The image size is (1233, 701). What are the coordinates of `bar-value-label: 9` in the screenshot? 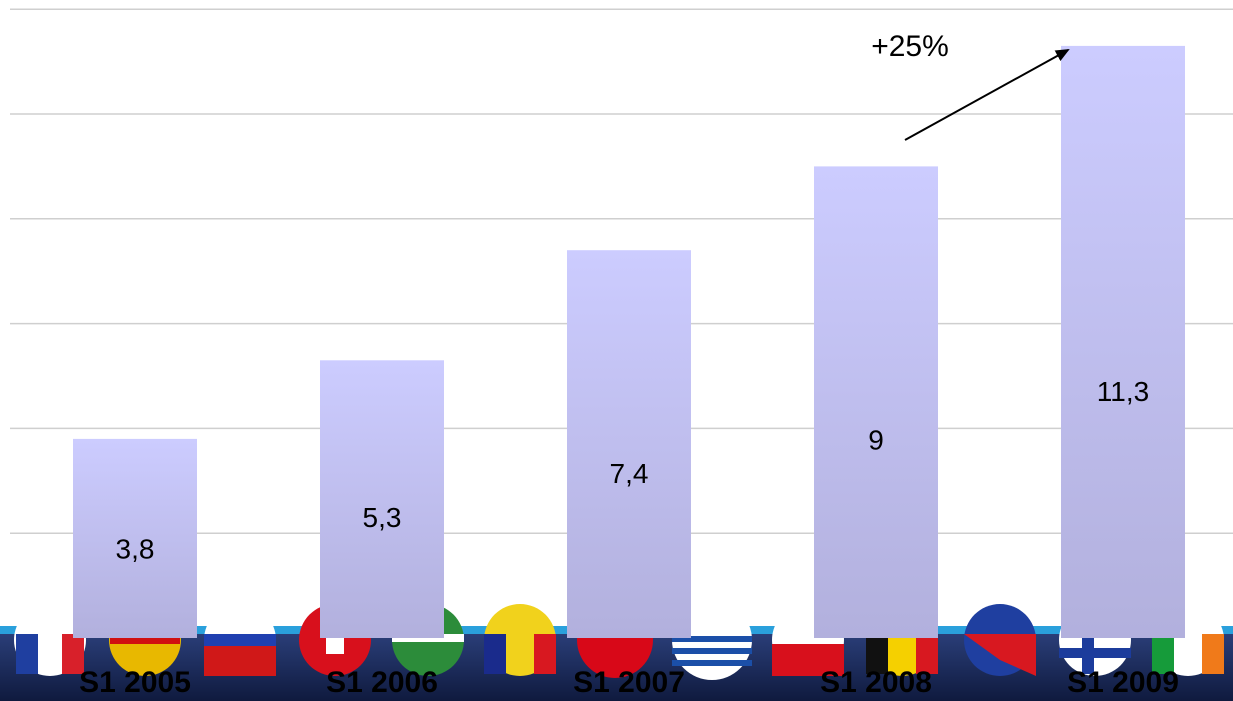 It's located at (876, 439).